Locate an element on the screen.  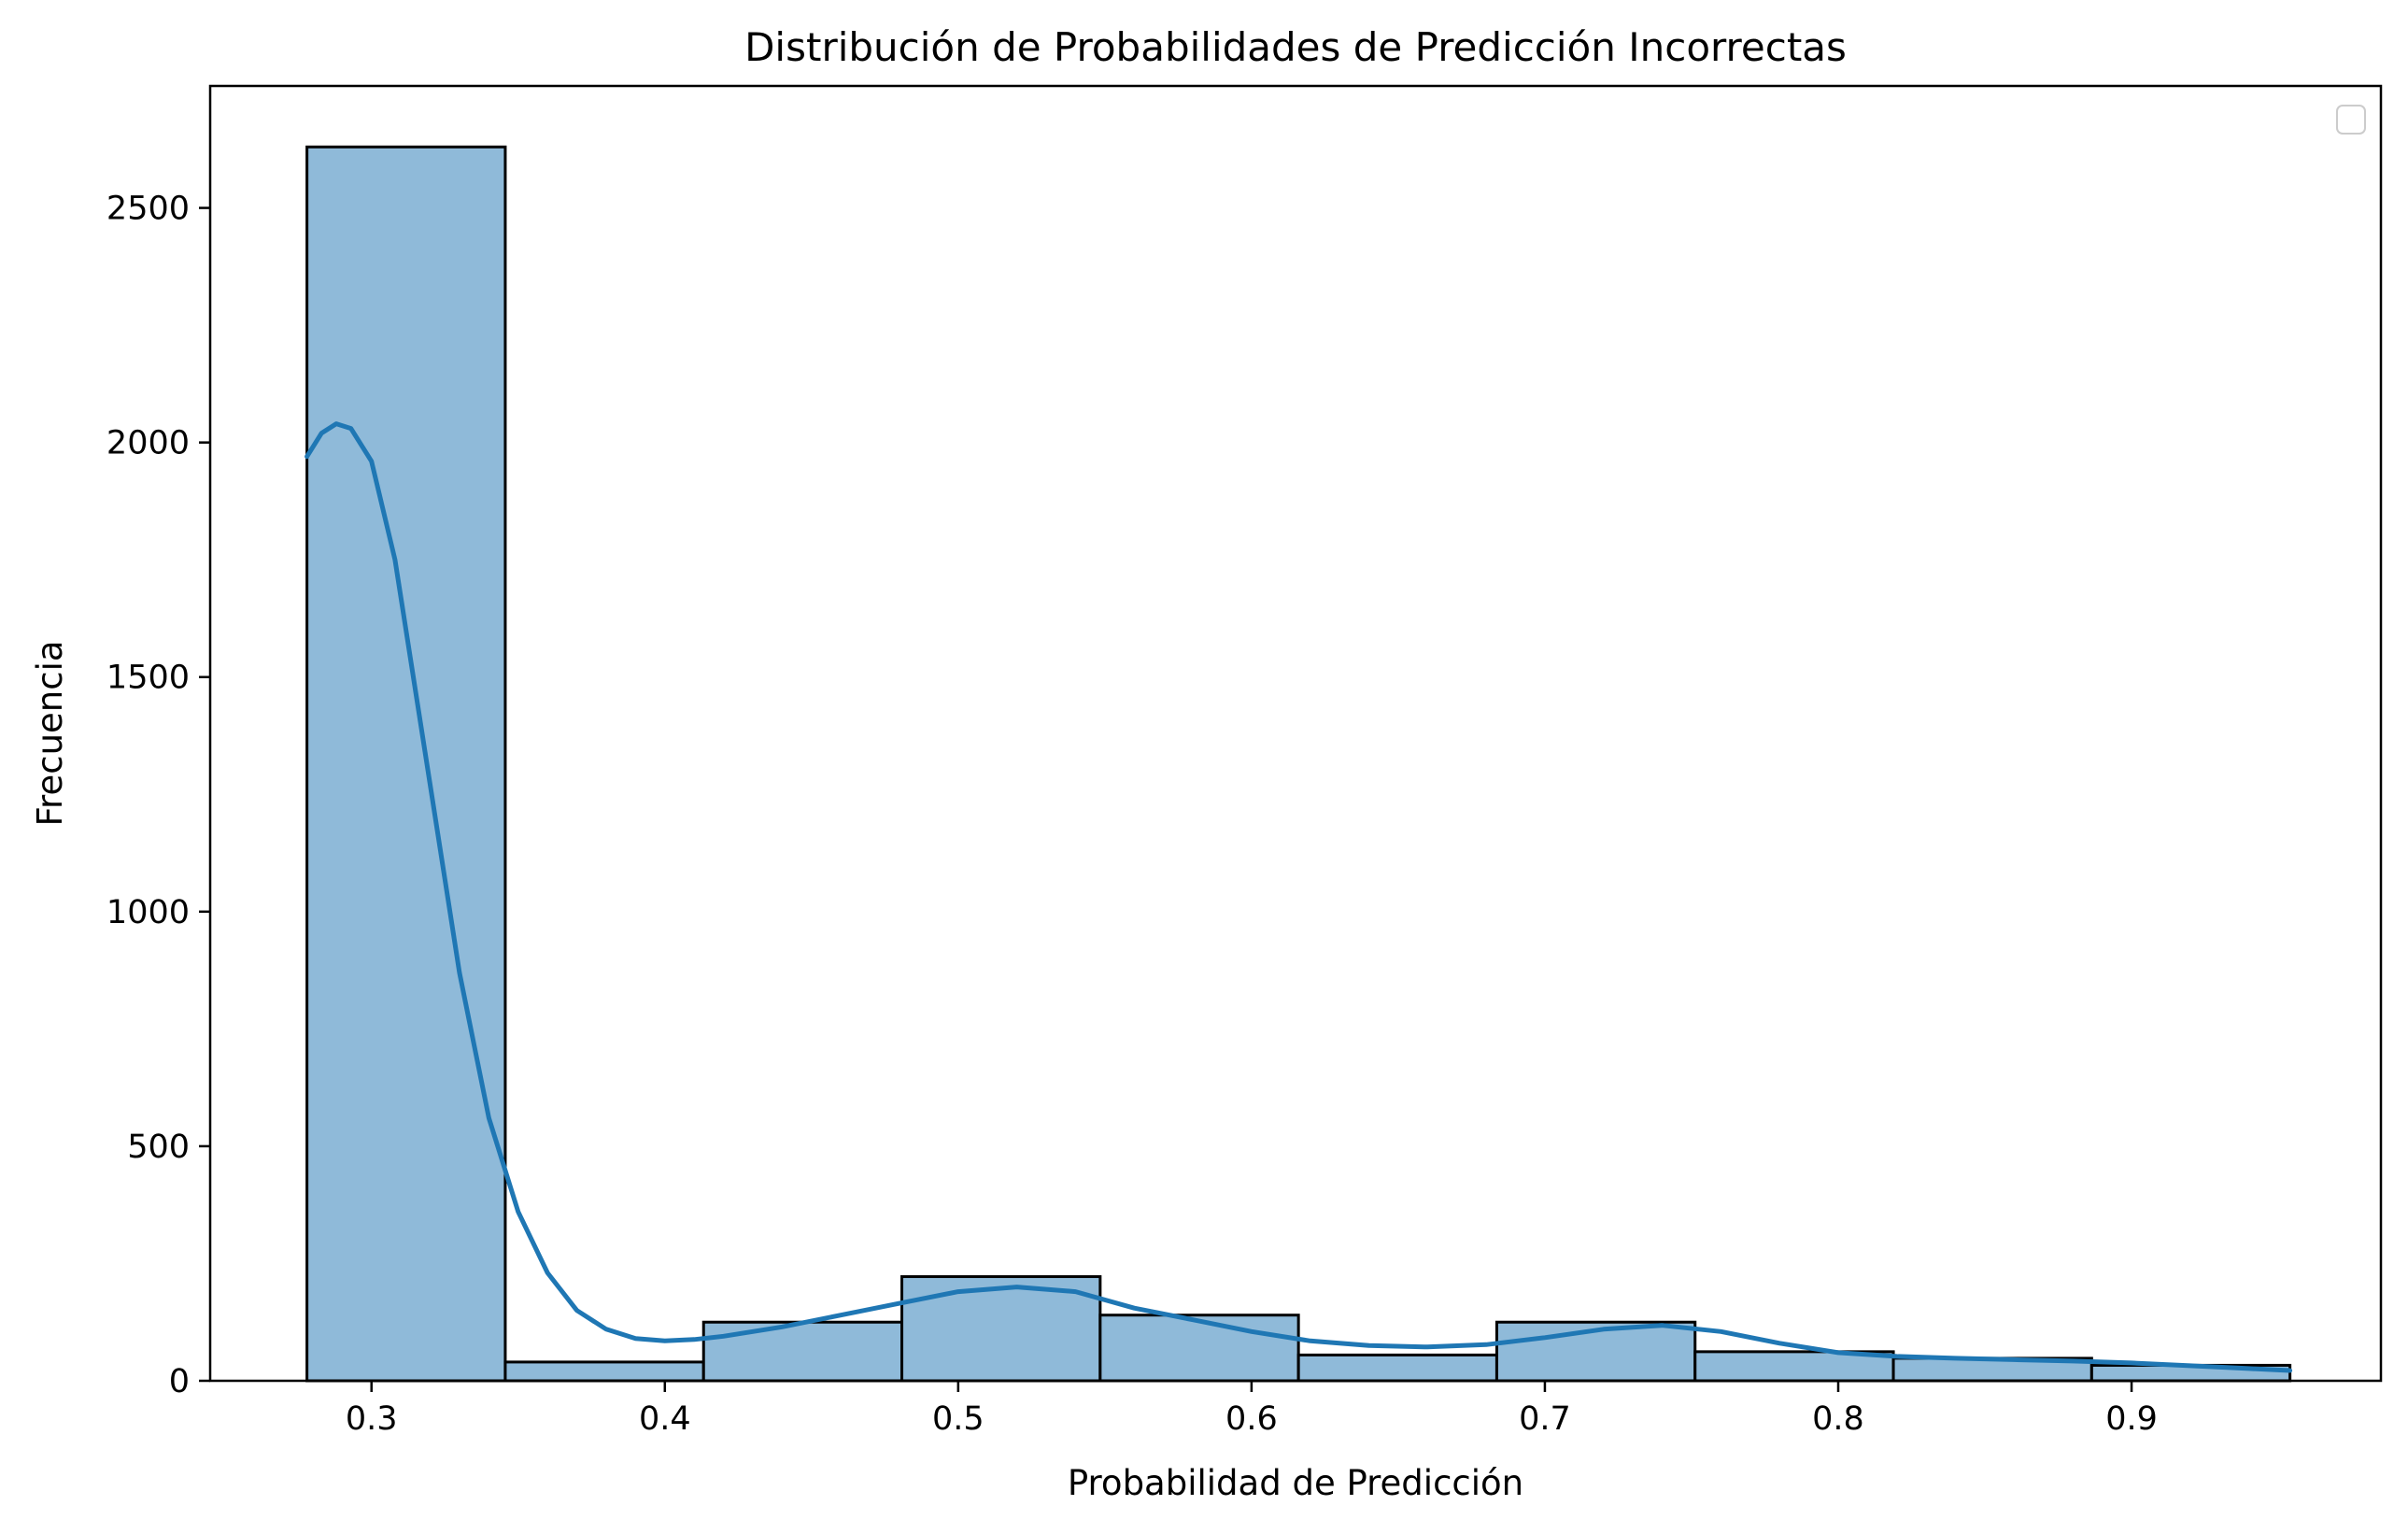
legend is located at coordinates (2351, 120).